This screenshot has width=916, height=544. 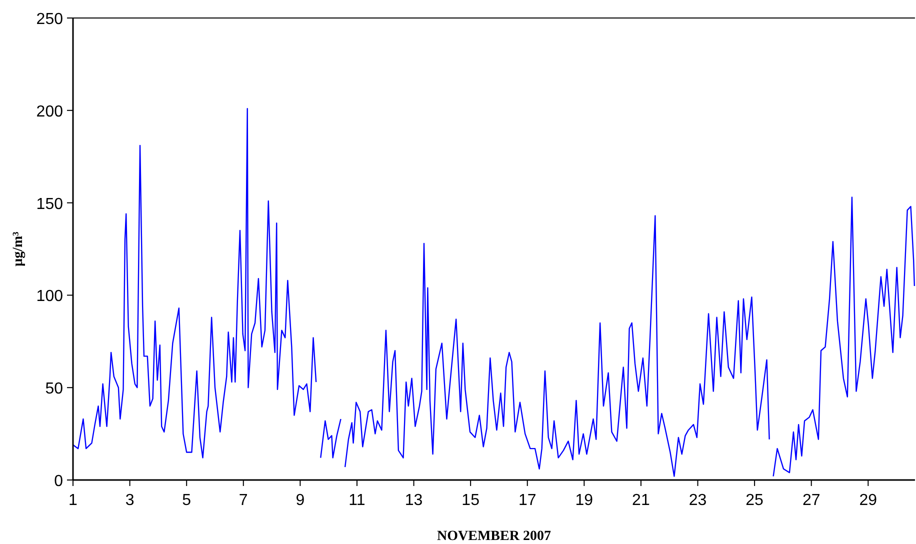 What do you see at coordinates (527, 500) in the screenshot?
I see `x-tick-label: 17` at bounding box center [527, 500].